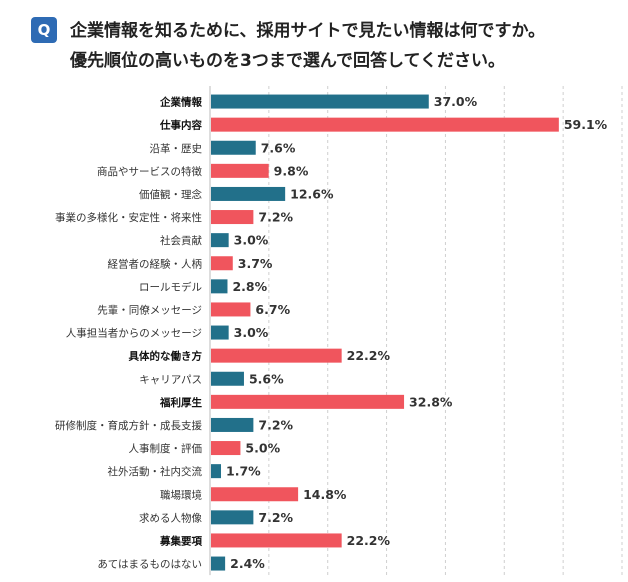  I want to click on data-label: 6.7%, so click(272, 309).